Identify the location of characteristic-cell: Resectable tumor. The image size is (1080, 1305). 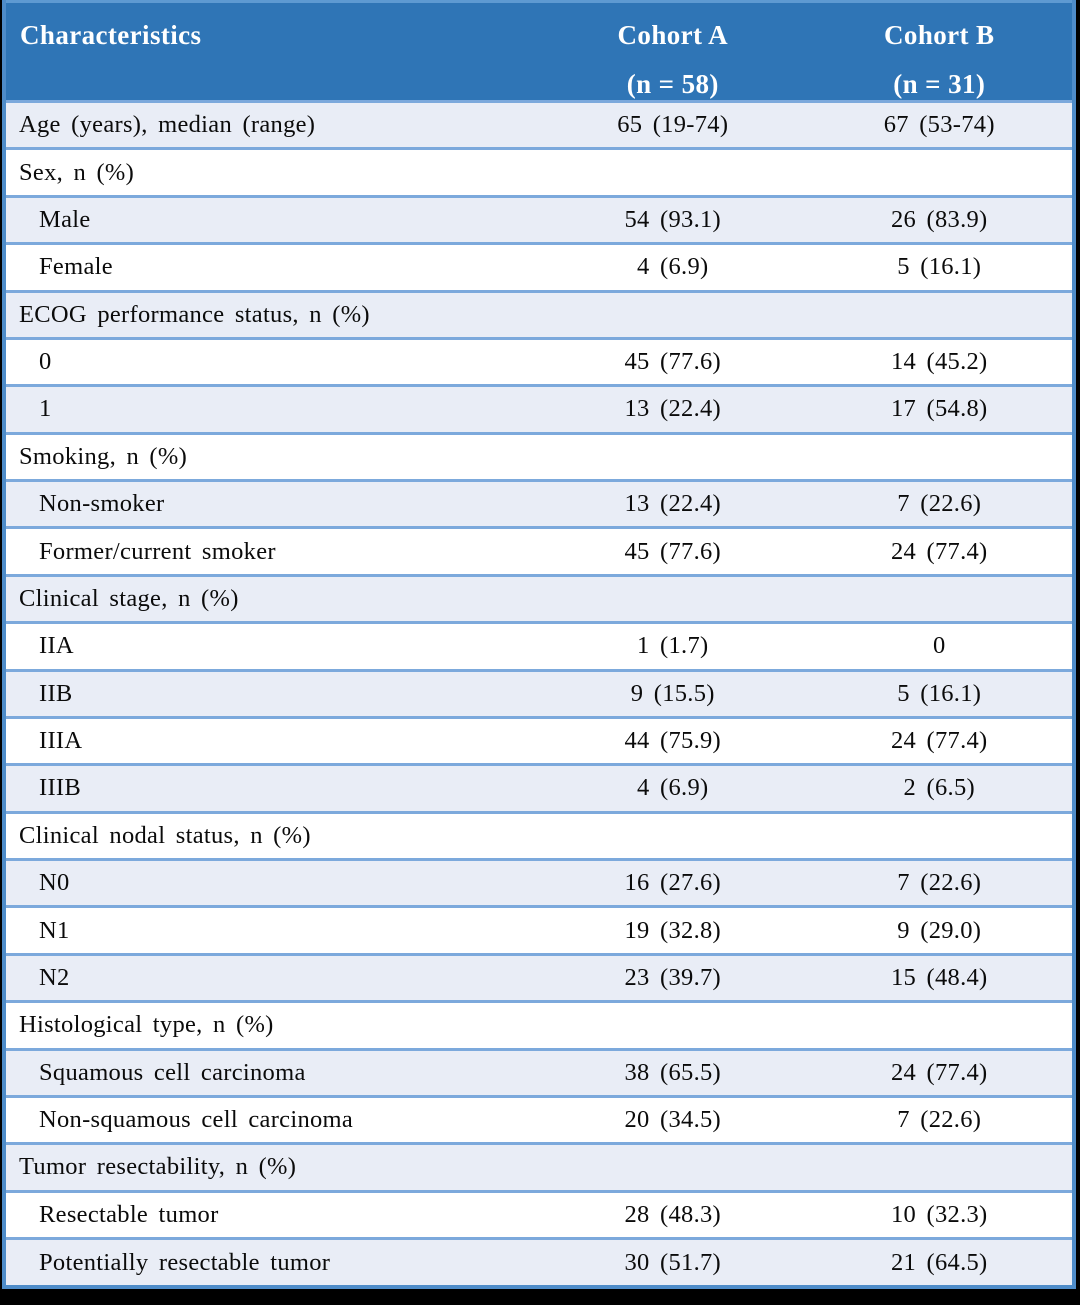
(271, 1216).